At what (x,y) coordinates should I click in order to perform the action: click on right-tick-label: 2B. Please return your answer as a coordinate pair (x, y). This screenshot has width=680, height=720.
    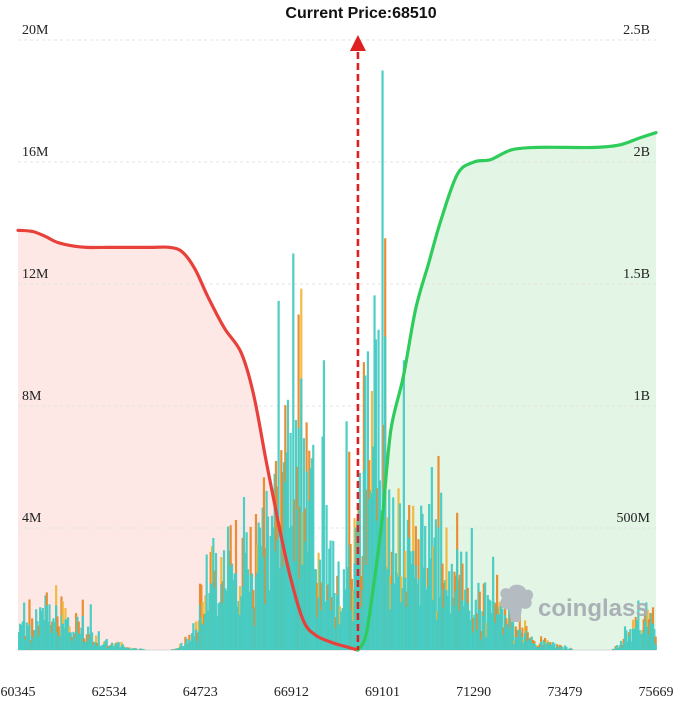
    Looking at the image, I should click on (642, 152).